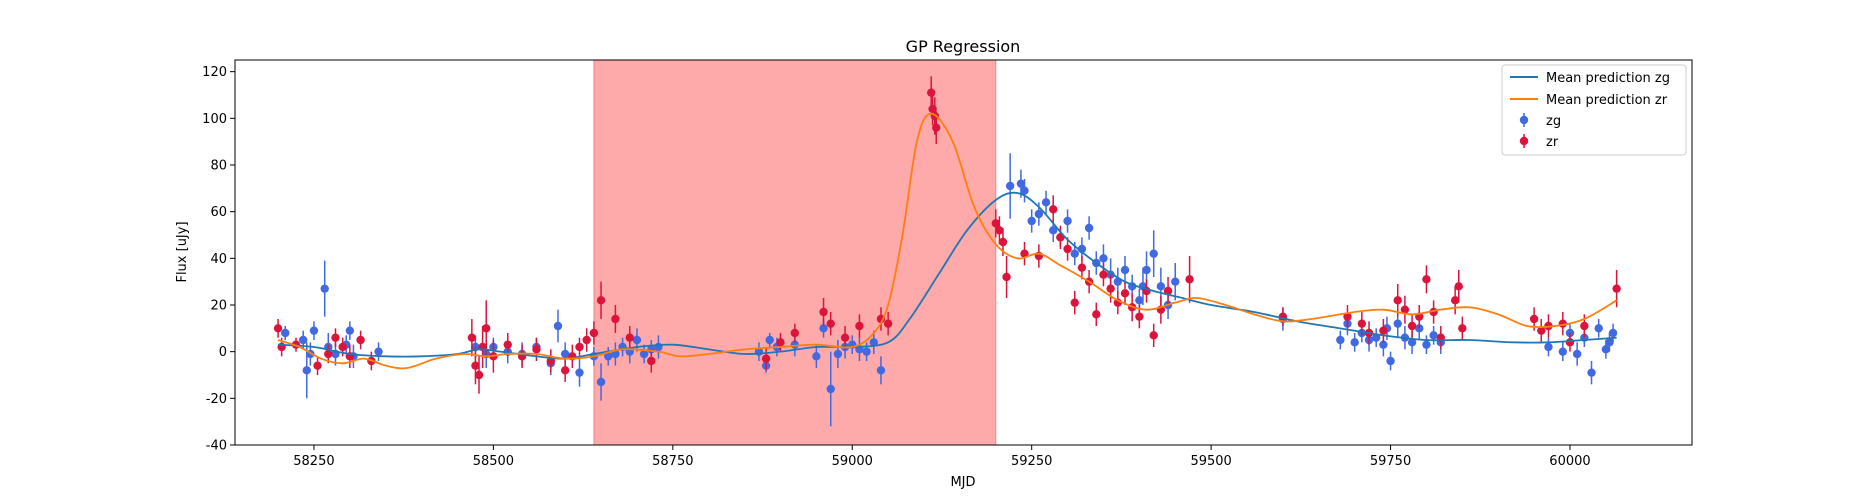 Image resolution: width=1875 pixels, height=500 pixels. Describe the element at coordinates (1607, 100) in the screenshot. I see `legend-label-mean-zr: Mean prediction zr` at that location.